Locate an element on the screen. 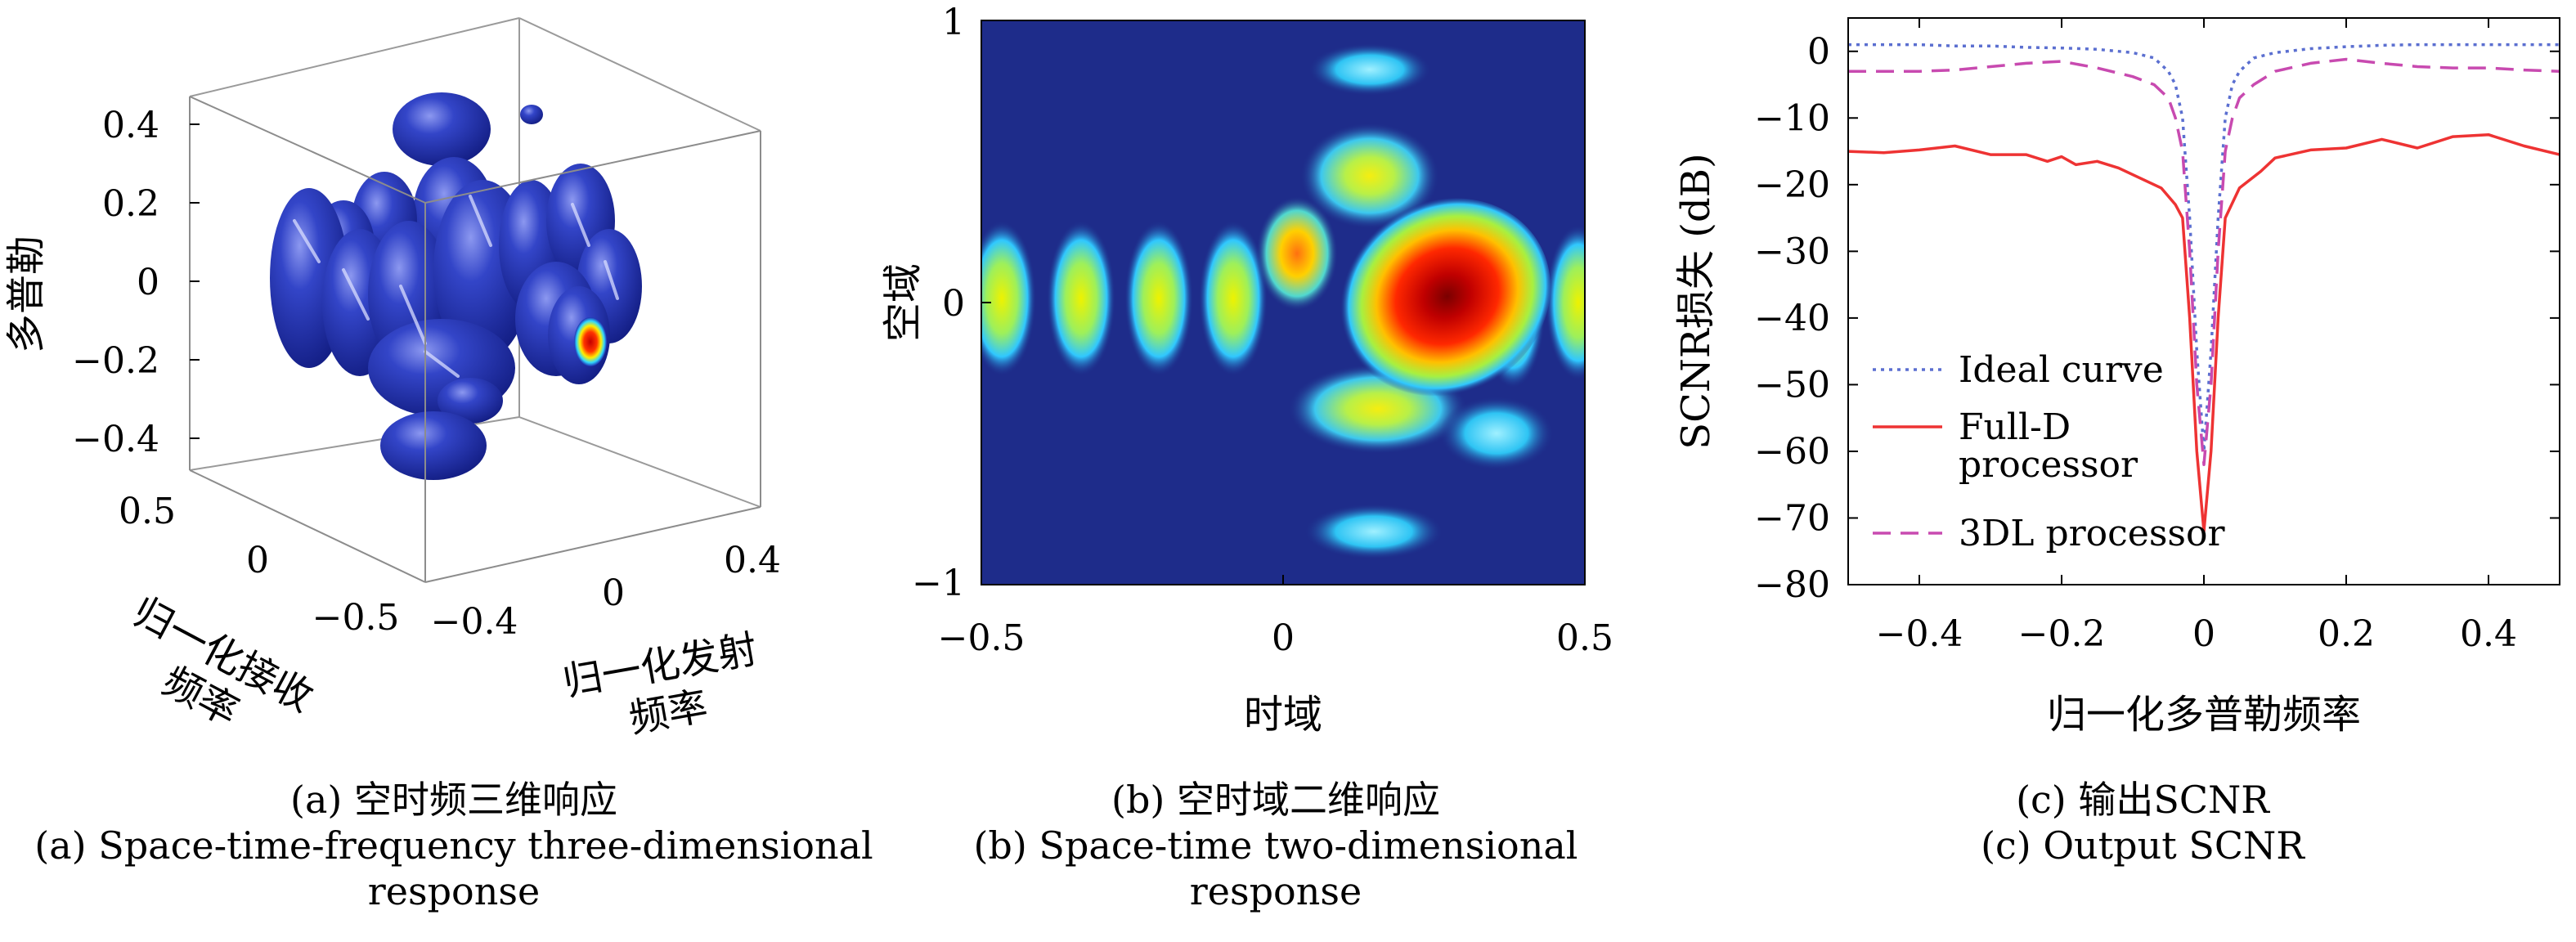 The image size is (2576, 942). y-tick-label: −30 is located at coordinates (1792, 251).